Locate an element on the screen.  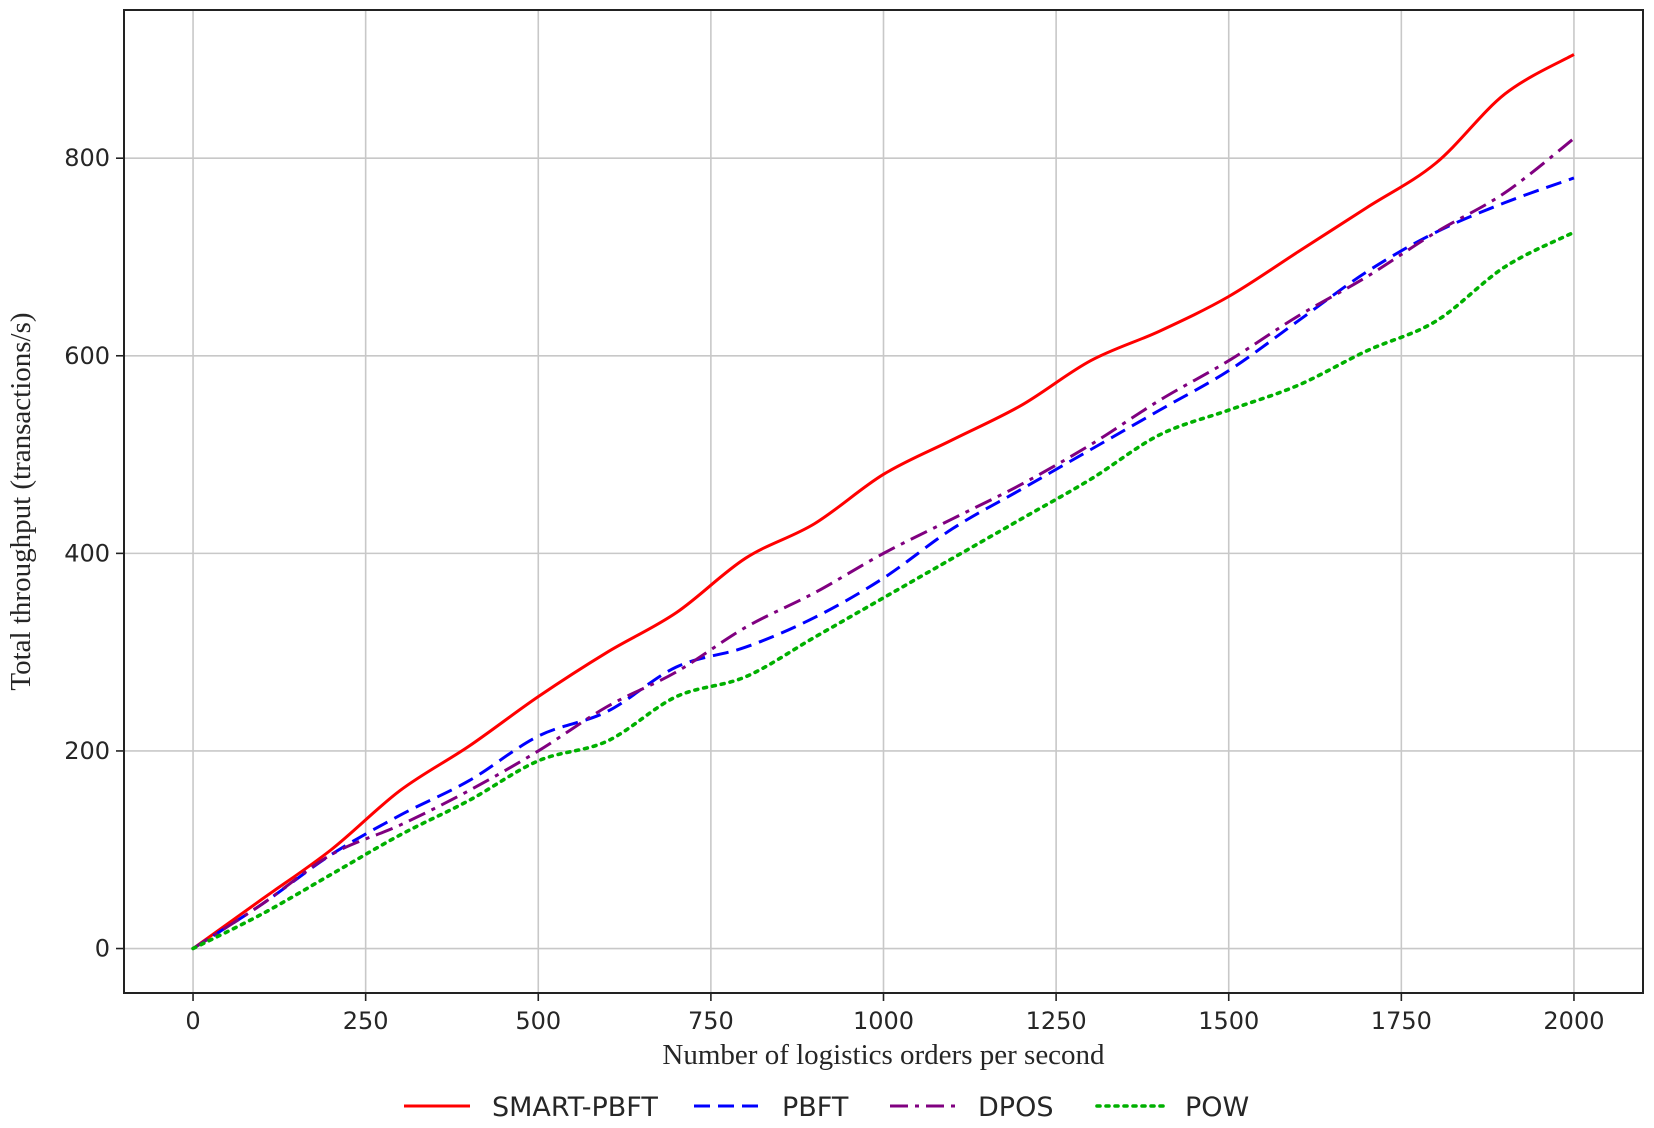
y-tick-label: 400 is located at coordinates (87, 553).